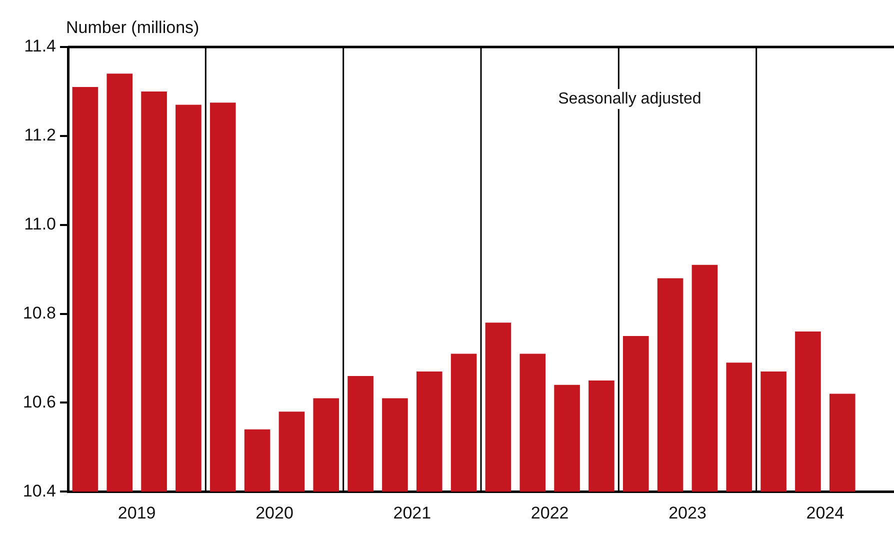  What do you see at coordinates (687, 512) in the screenshot?
I see `x-tick-label: 2023` at bounding box center [687, 512].